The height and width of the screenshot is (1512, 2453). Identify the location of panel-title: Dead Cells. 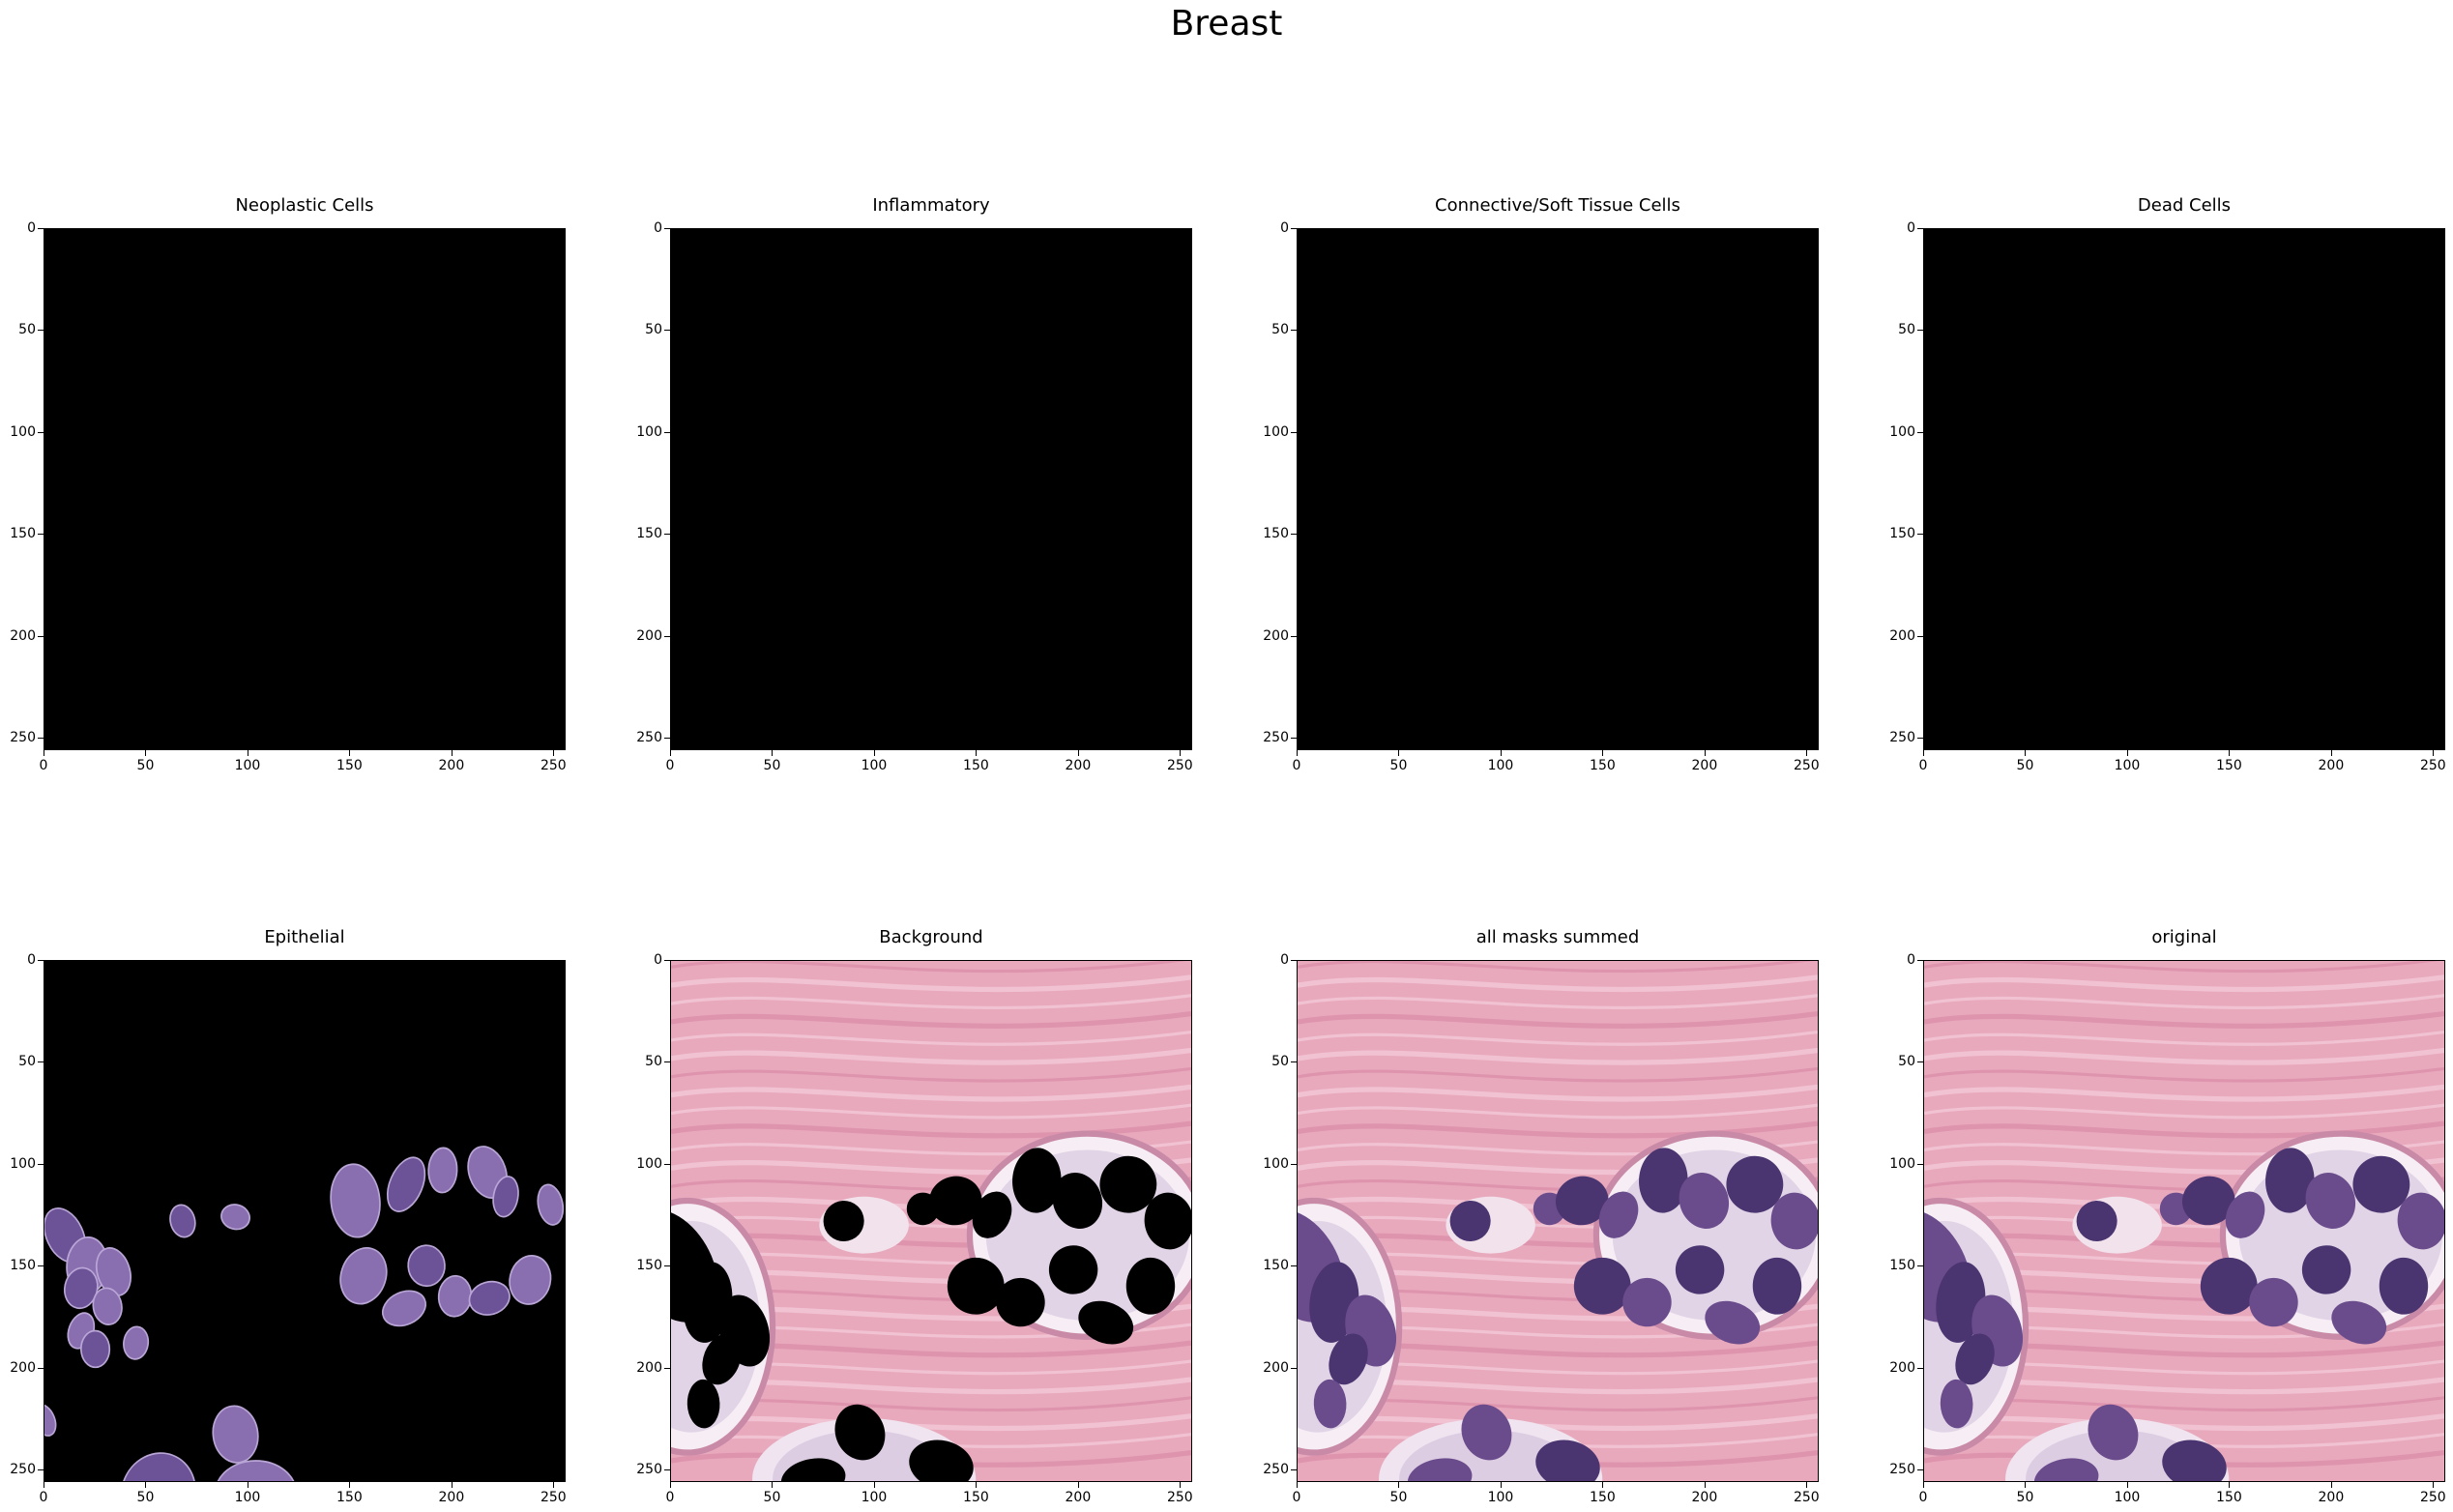
(2184, 205).